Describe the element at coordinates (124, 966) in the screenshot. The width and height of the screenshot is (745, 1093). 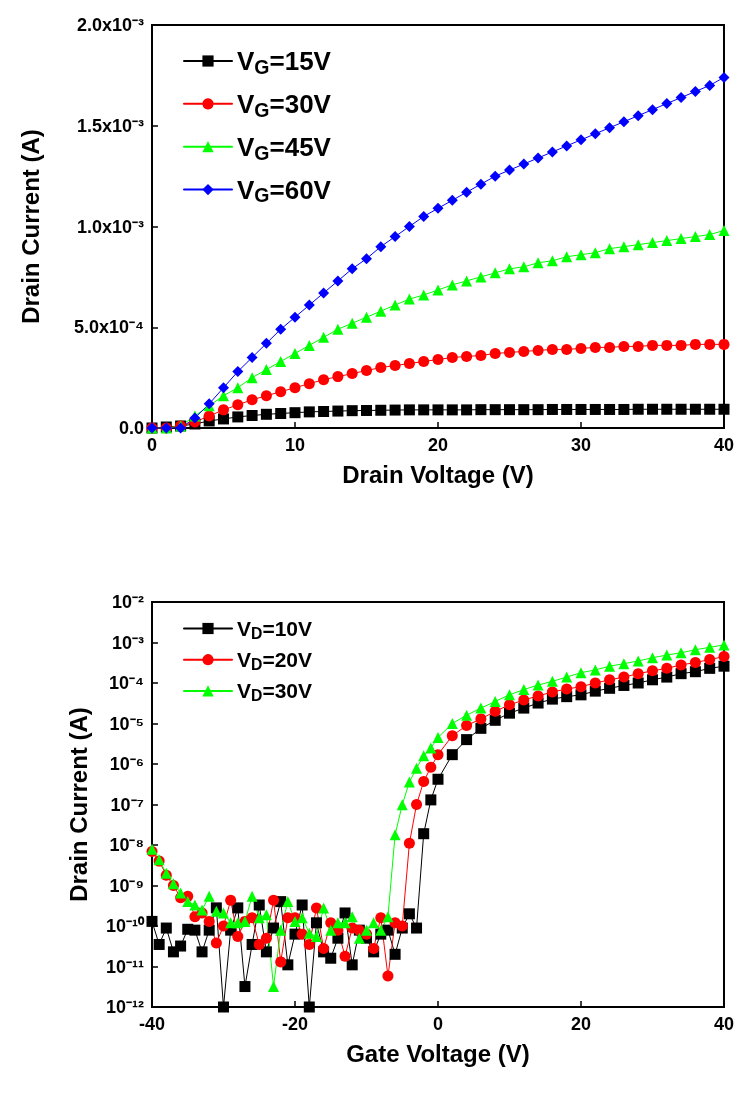
I see `y-tick-label: 10⁻¹¹` at that location.